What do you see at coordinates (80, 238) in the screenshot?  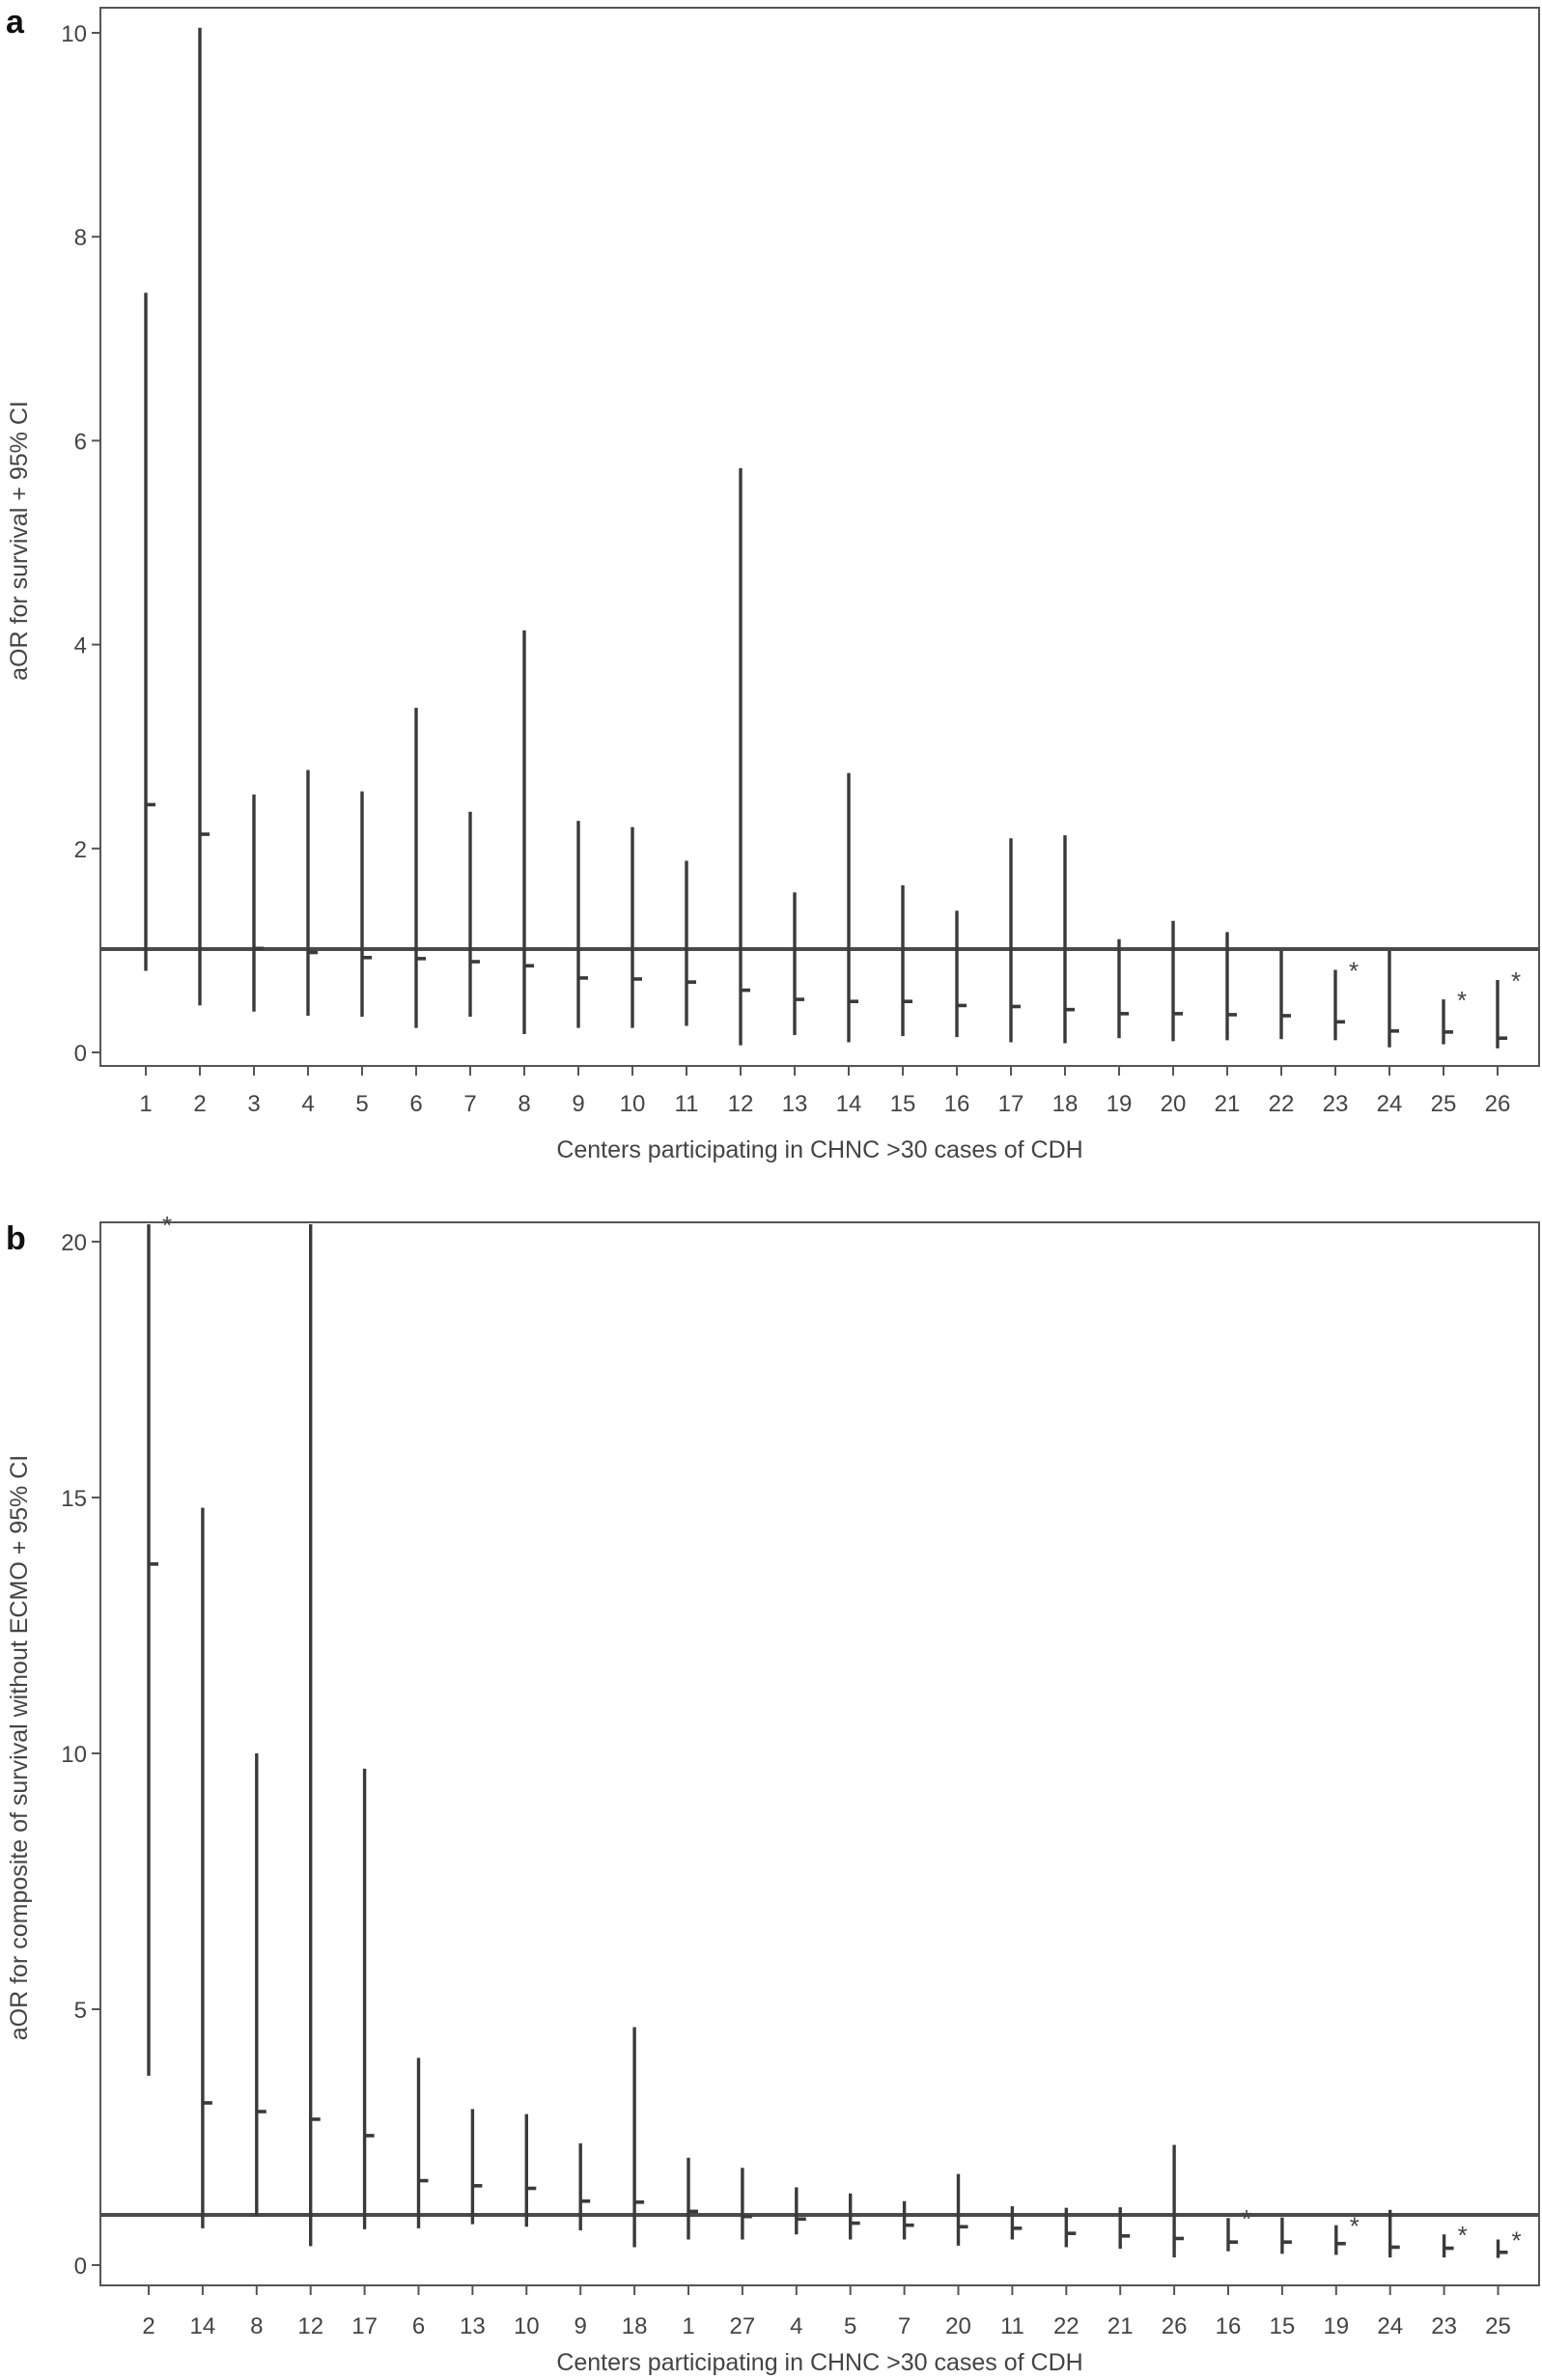 I see `y-tick-label: 8` at bounding box center [80, 238].